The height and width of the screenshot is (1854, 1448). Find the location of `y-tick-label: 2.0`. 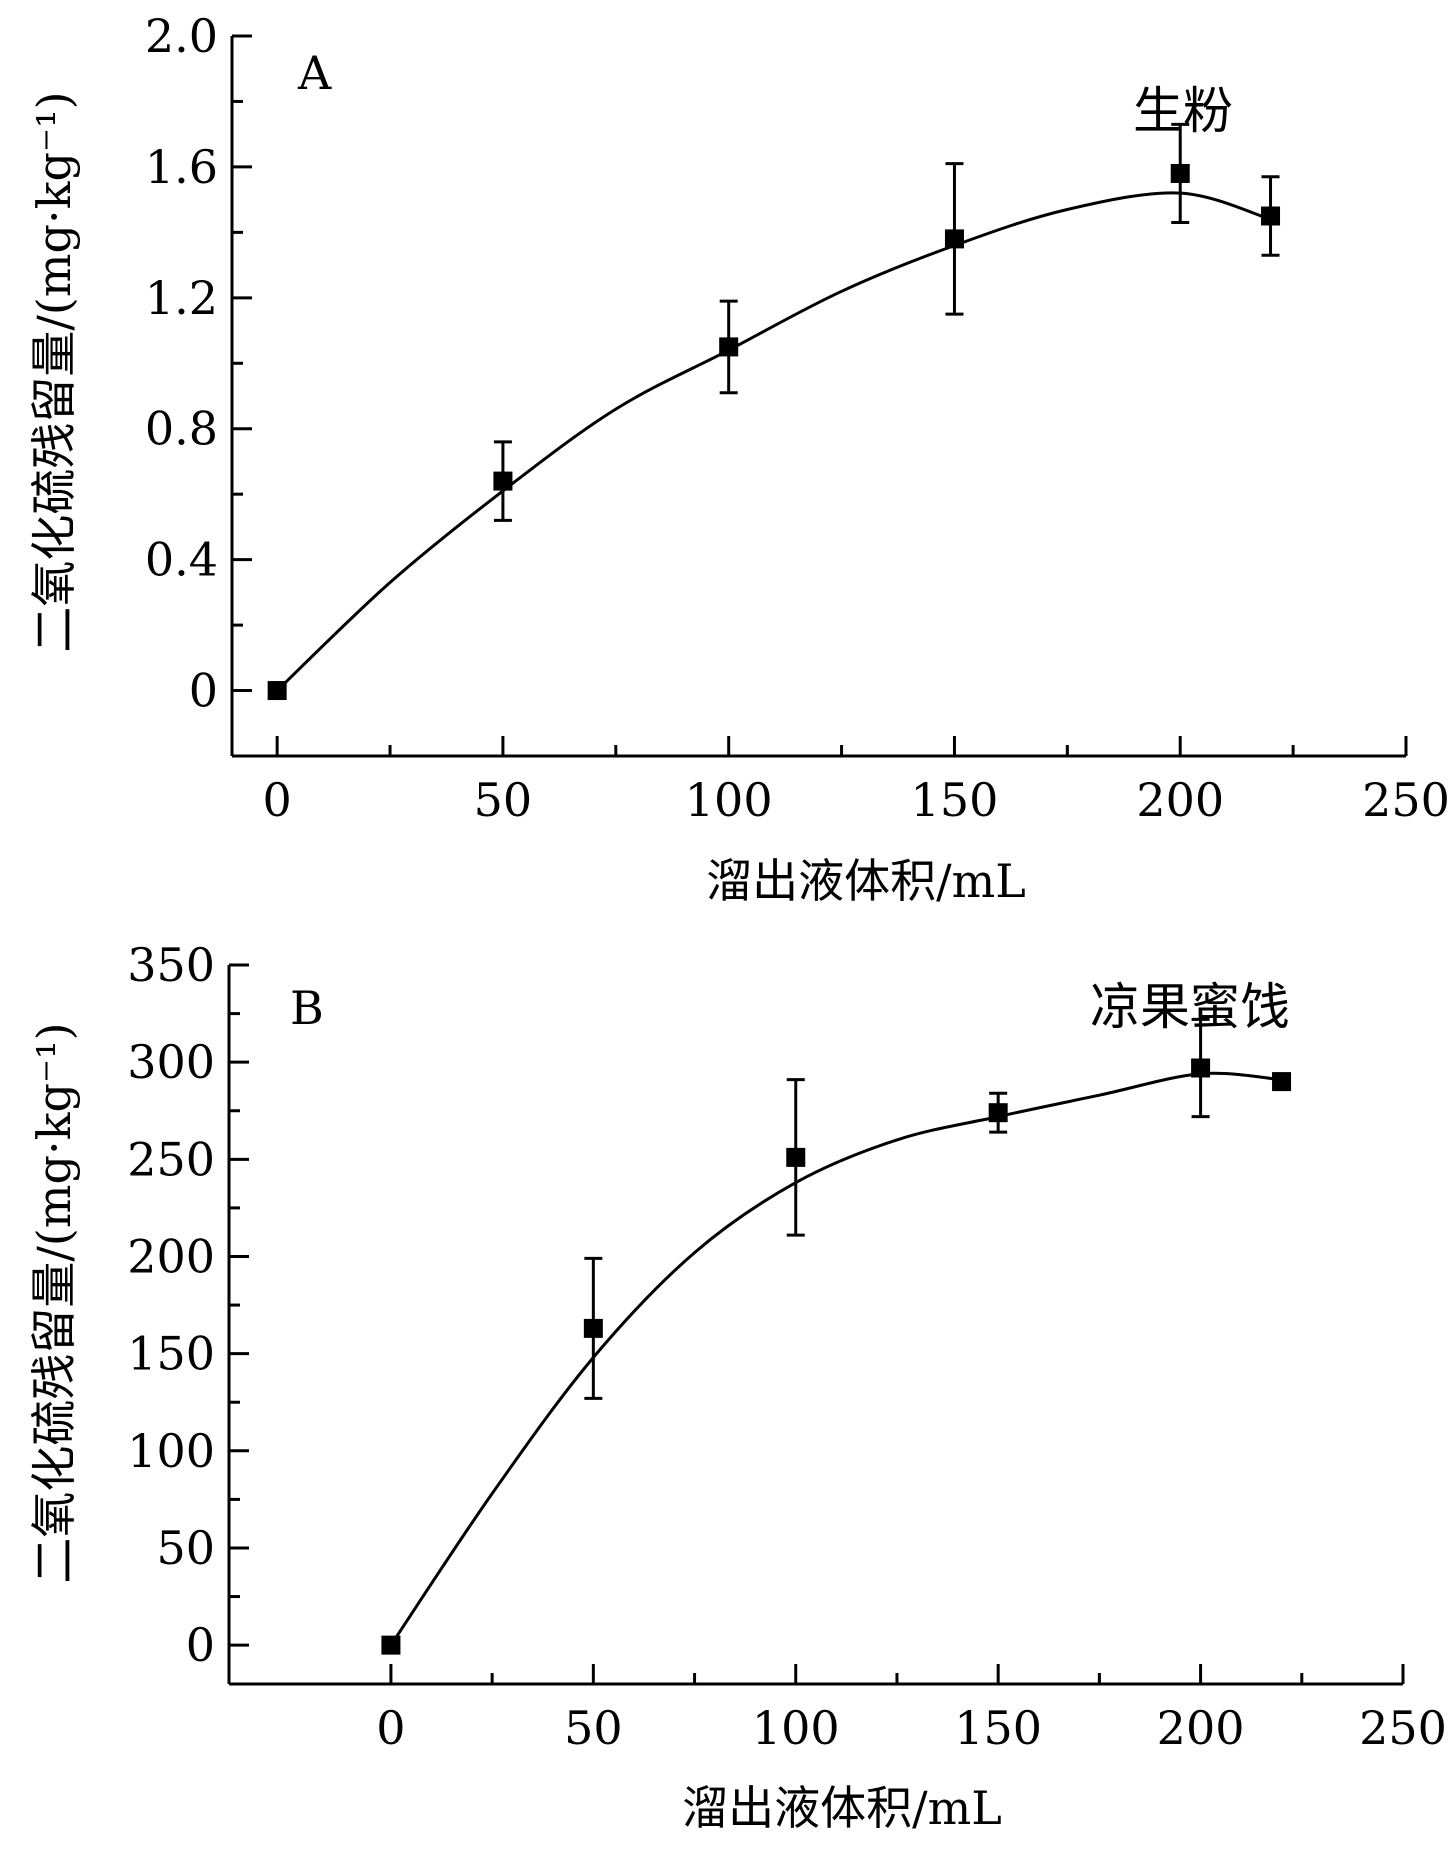

y-tick-label: 2.0 is located at coordinates (181, 36).